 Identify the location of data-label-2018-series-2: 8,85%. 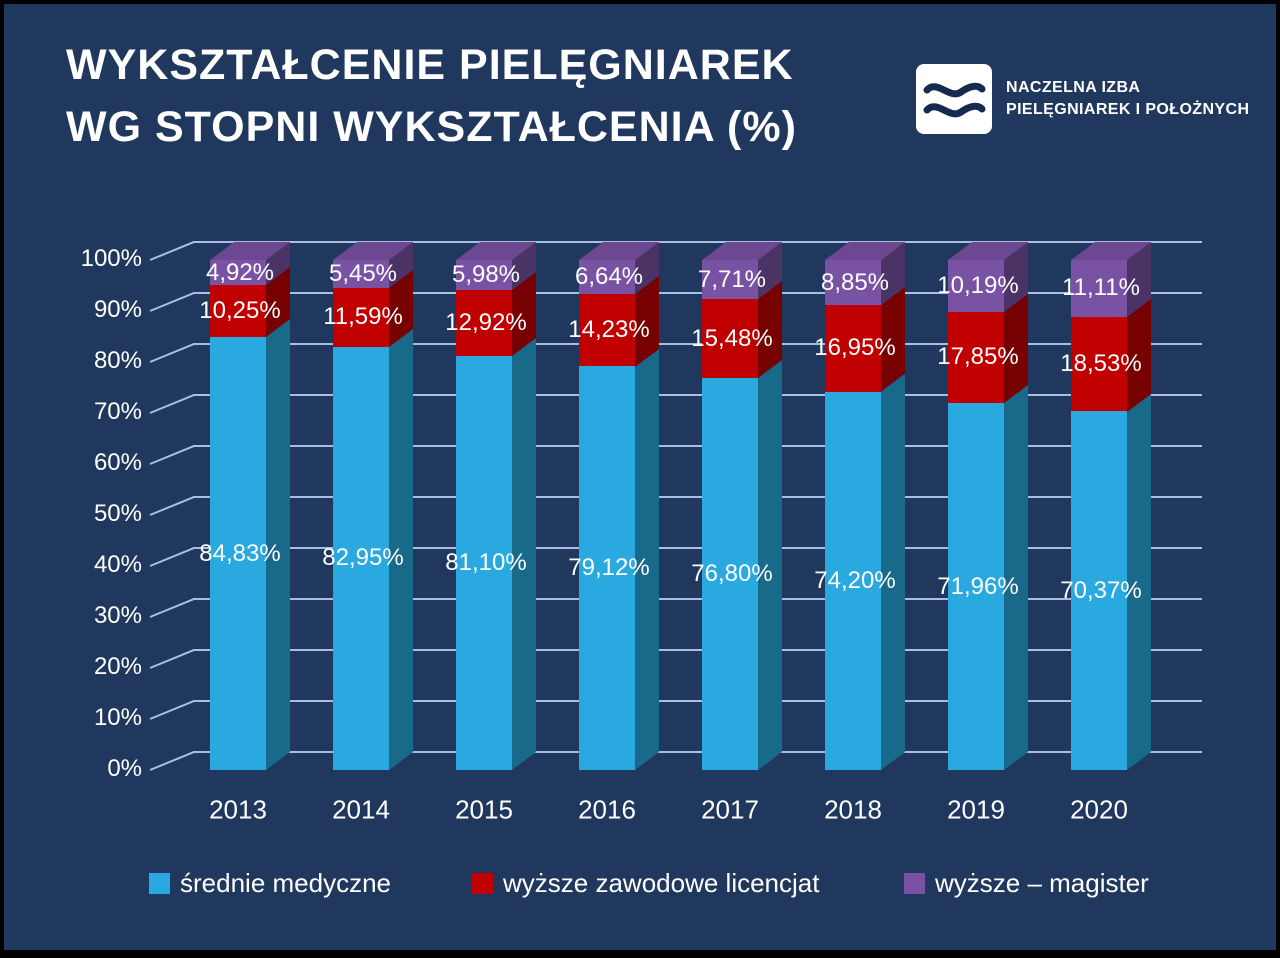
(855, 282).